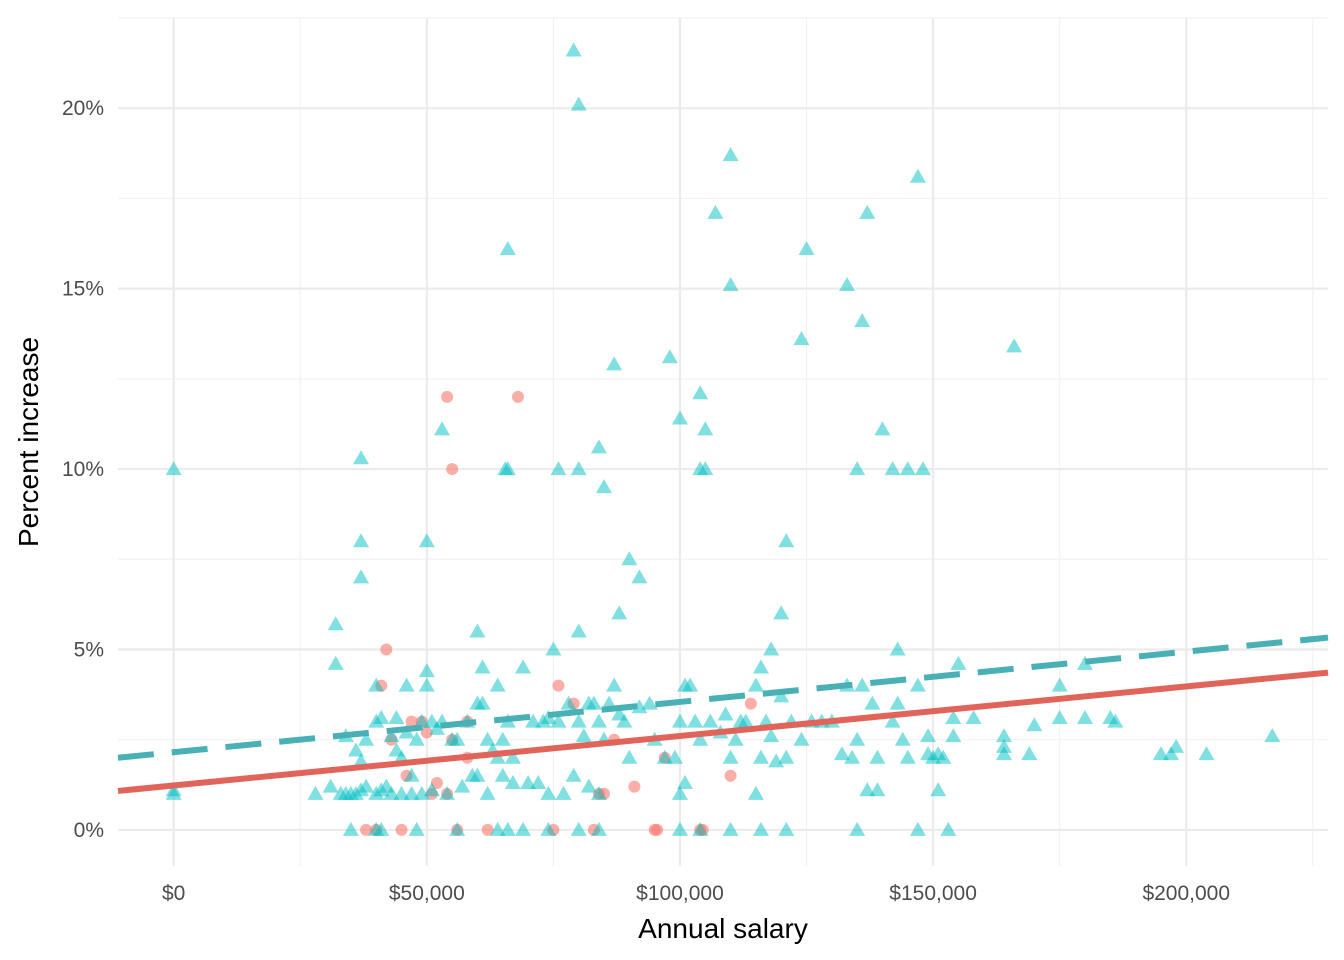 The image size is (1344, 960). I want to click on trend-line-dashed, so click(723, 697).